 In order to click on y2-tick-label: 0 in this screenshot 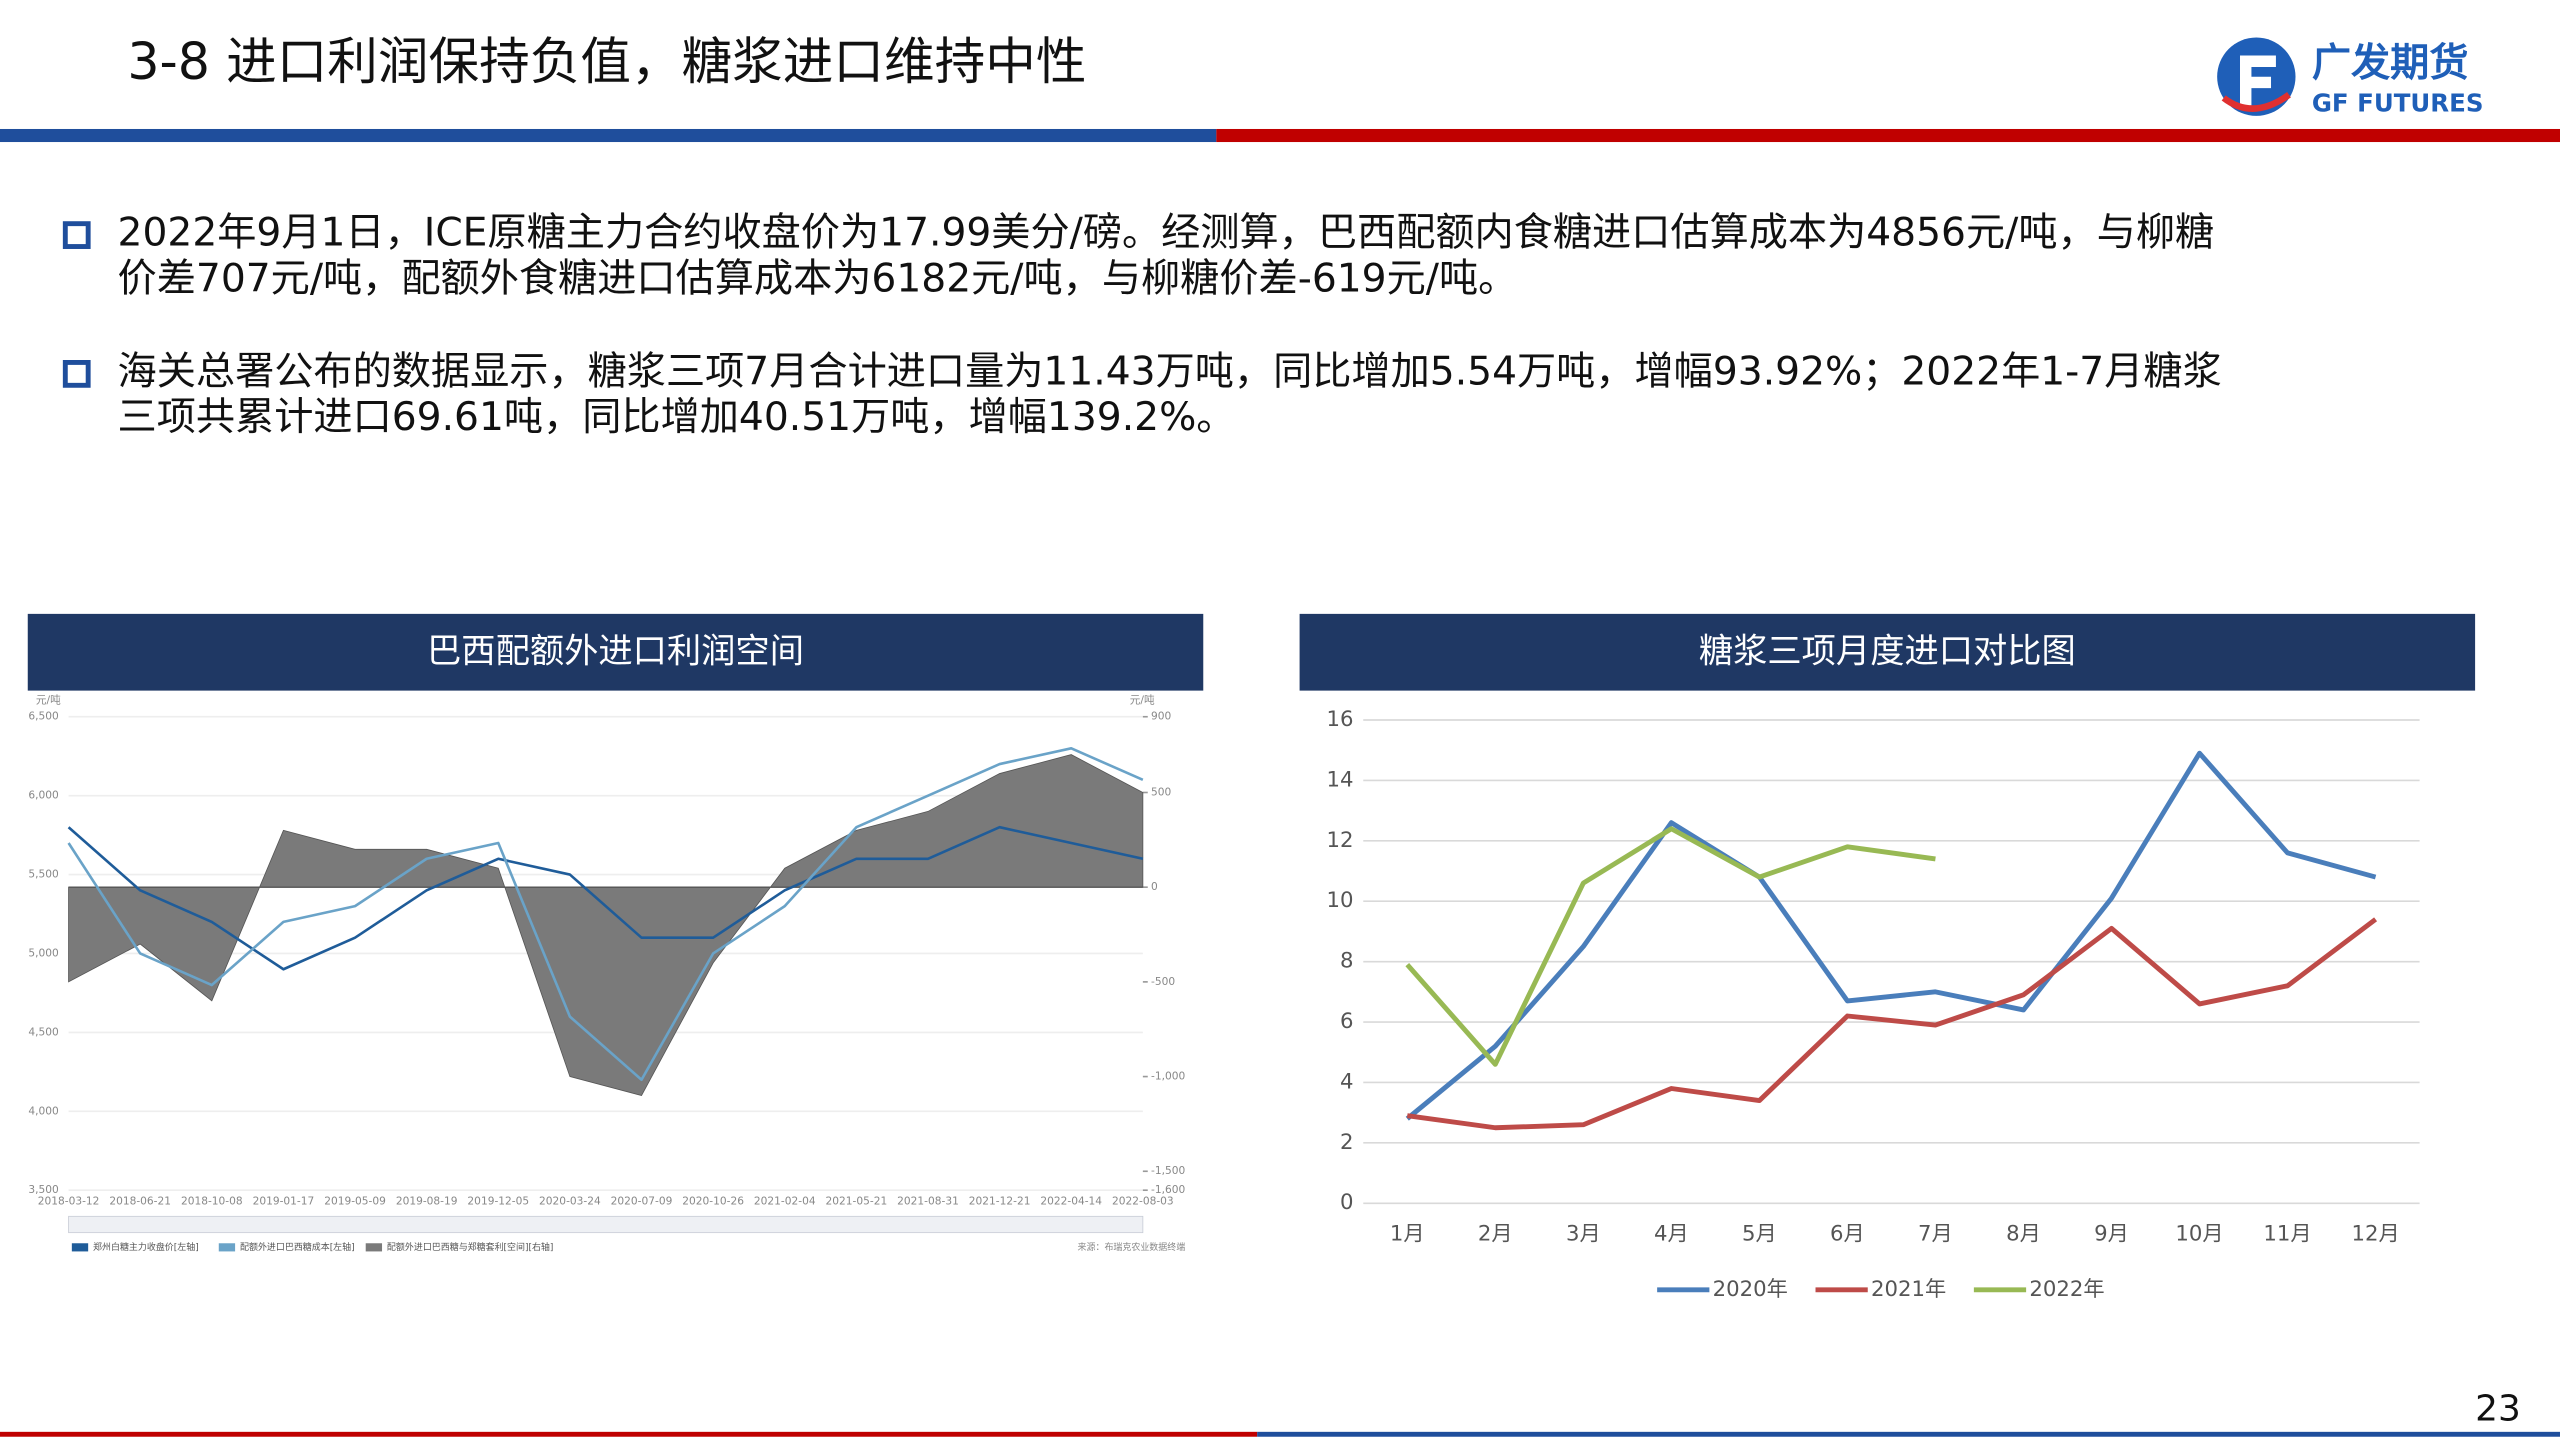, I will do `click(1154, 886)`.